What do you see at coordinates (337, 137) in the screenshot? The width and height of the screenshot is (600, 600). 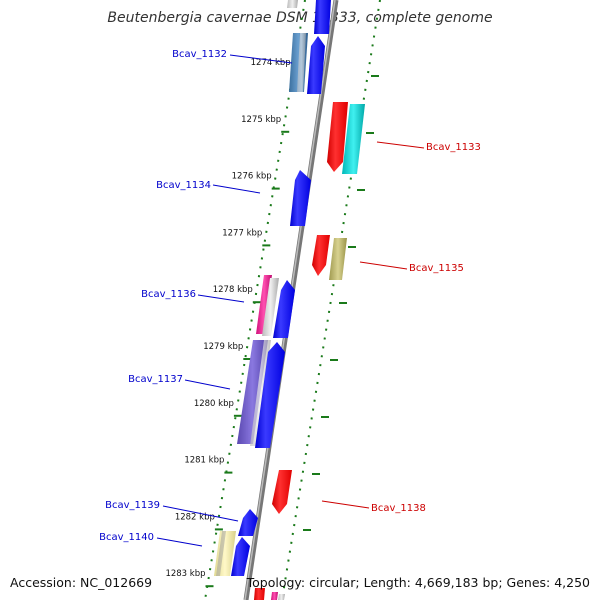 I see `gene-bcav-1133-a` at bounding box center [337, 137].